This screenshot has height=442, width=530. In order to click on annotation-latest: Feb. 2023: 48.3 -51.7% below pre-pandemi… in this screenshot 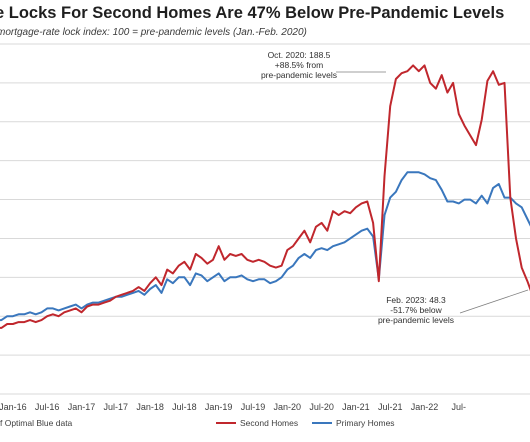, I will do `click(453, 307)`.